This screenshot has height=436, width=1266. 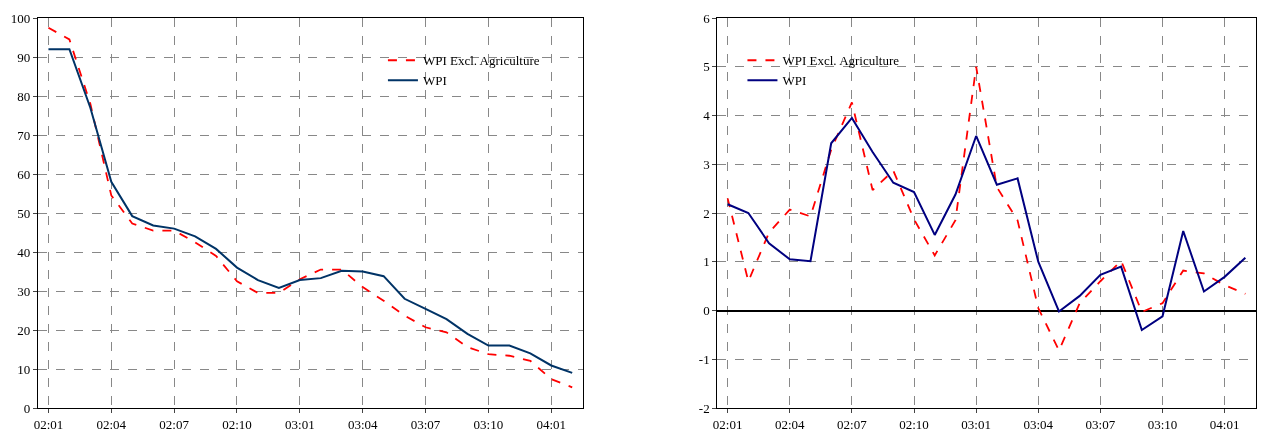 What do you see at coordinates (24, 57) in the screenshot?
I see `y-tick-label: 90` at bounding box center [24, 57].